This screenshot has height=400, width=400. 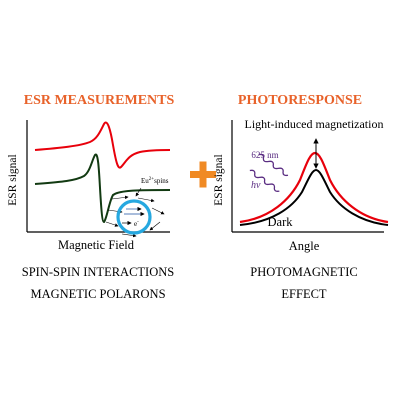 What do you see at coordinates (102, 188) in the screenshot?
I see `left-dark-curve` at bounding box center [102, 188].